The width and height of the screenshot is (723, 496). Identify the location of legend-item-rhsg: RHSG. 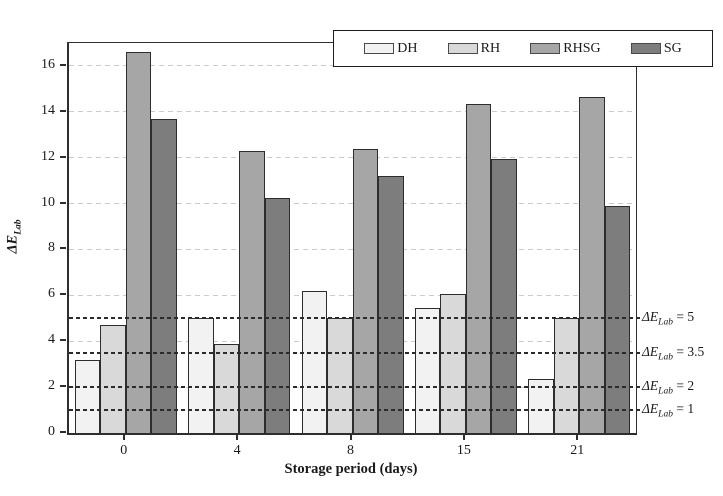
(565, 48).